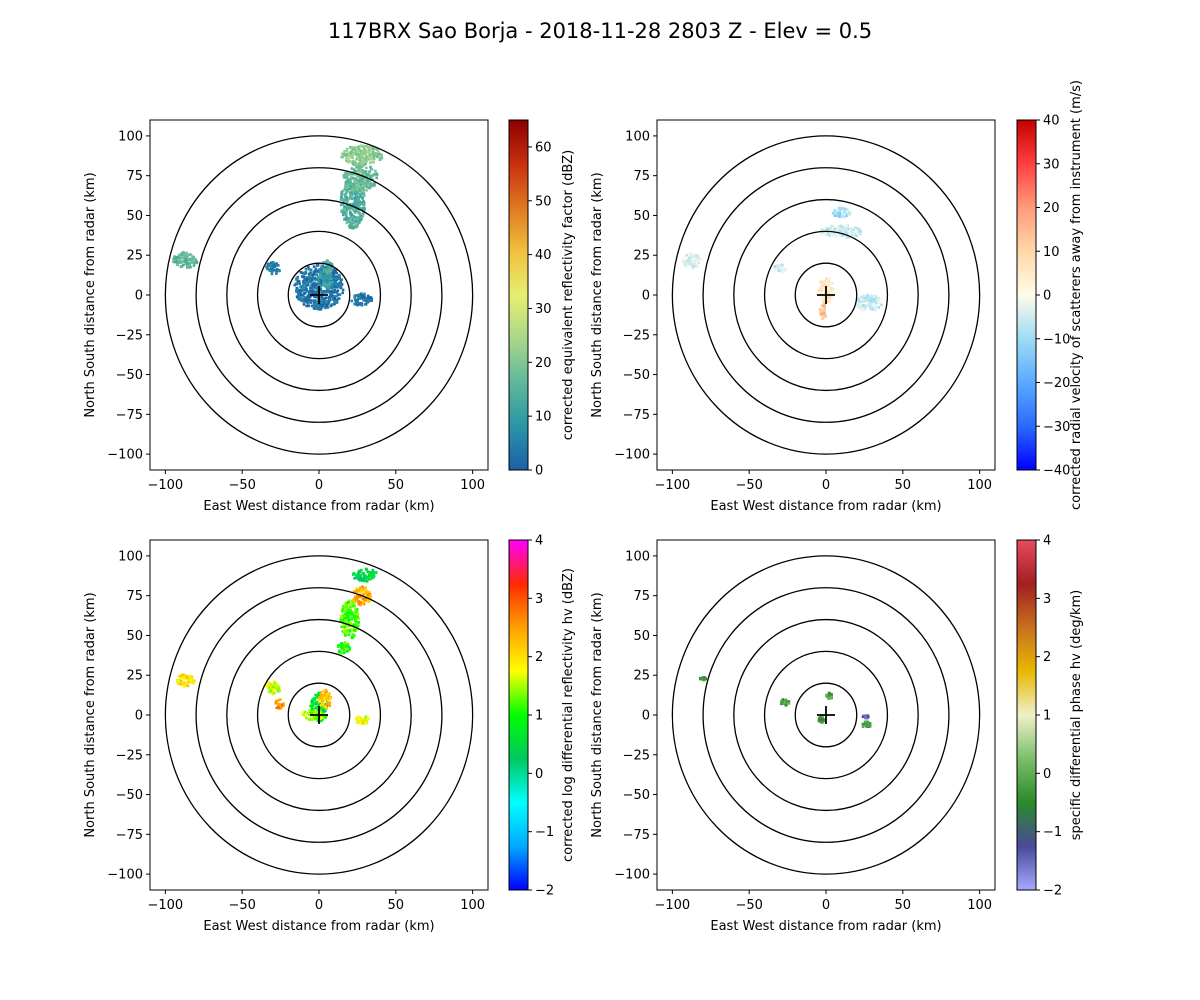  I want to click on y-tick-label: 0, so click(139, 716).